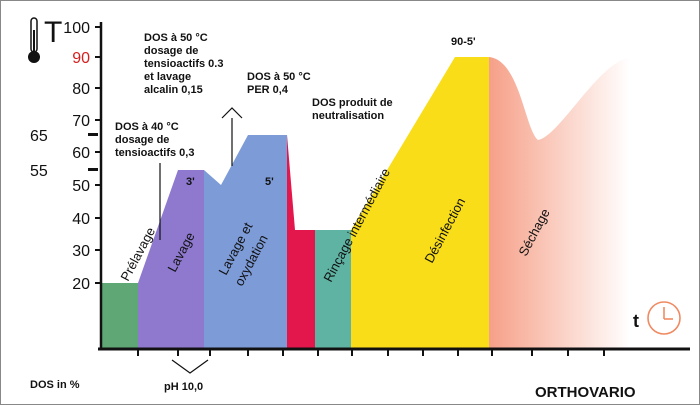 This screenshot has width=700, height=405. What do you see at coordinates (81, 121) in the screenshot?
I see `y-tick-70: 70` at bounding box center [81, 121].